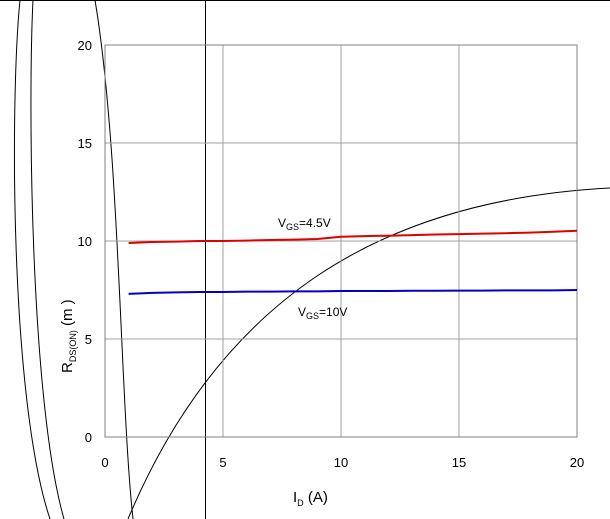 This screenshot has width=610, height=519. I want to click on x-tick-label-1: 5, so click(222, 462).